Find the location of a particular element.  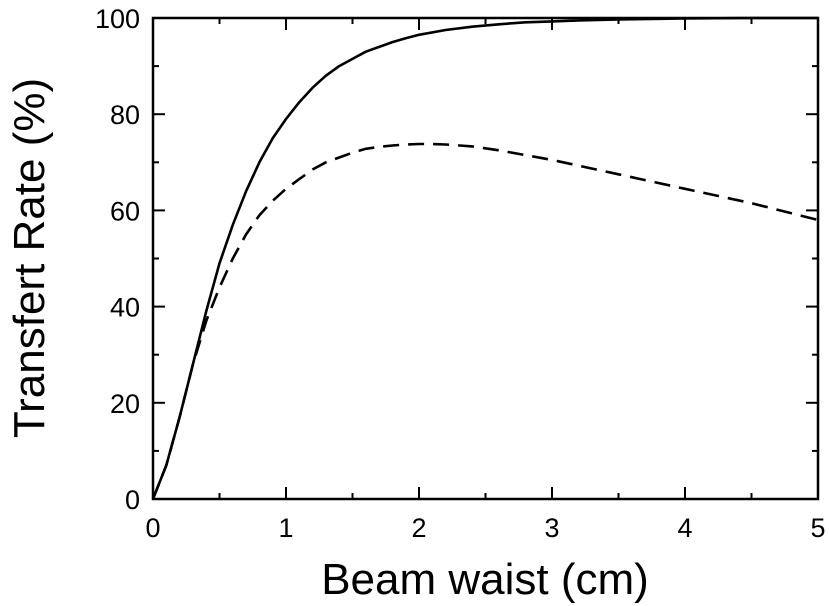

x-axis-label: Beam waist (cm) is located at coordinates (485, 579).